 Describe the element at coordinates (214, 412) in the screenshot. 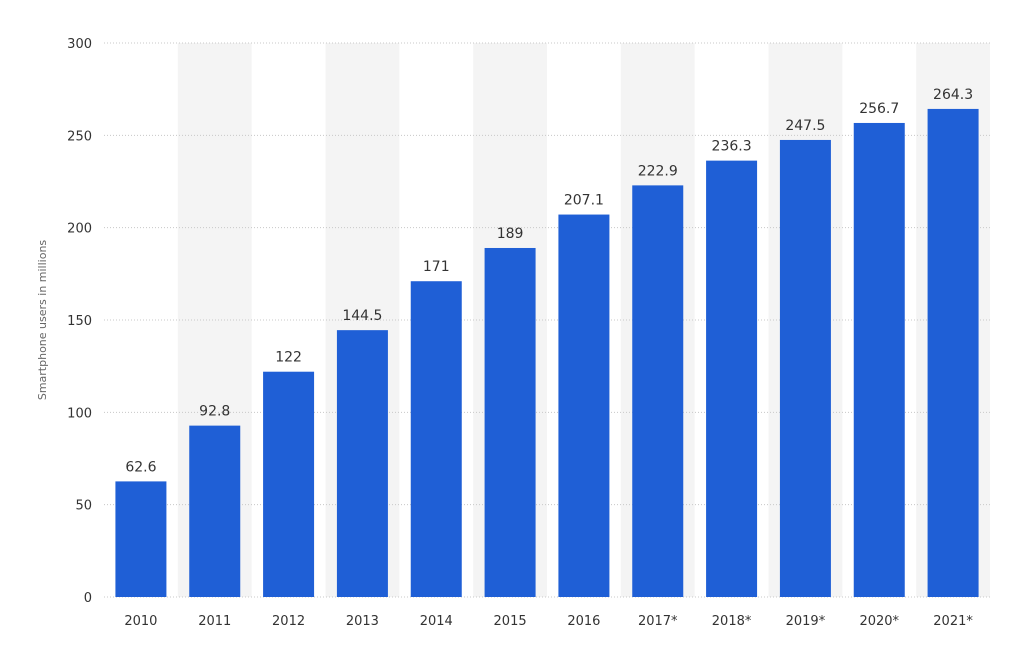

I see `value-label: 92.8` at that location.